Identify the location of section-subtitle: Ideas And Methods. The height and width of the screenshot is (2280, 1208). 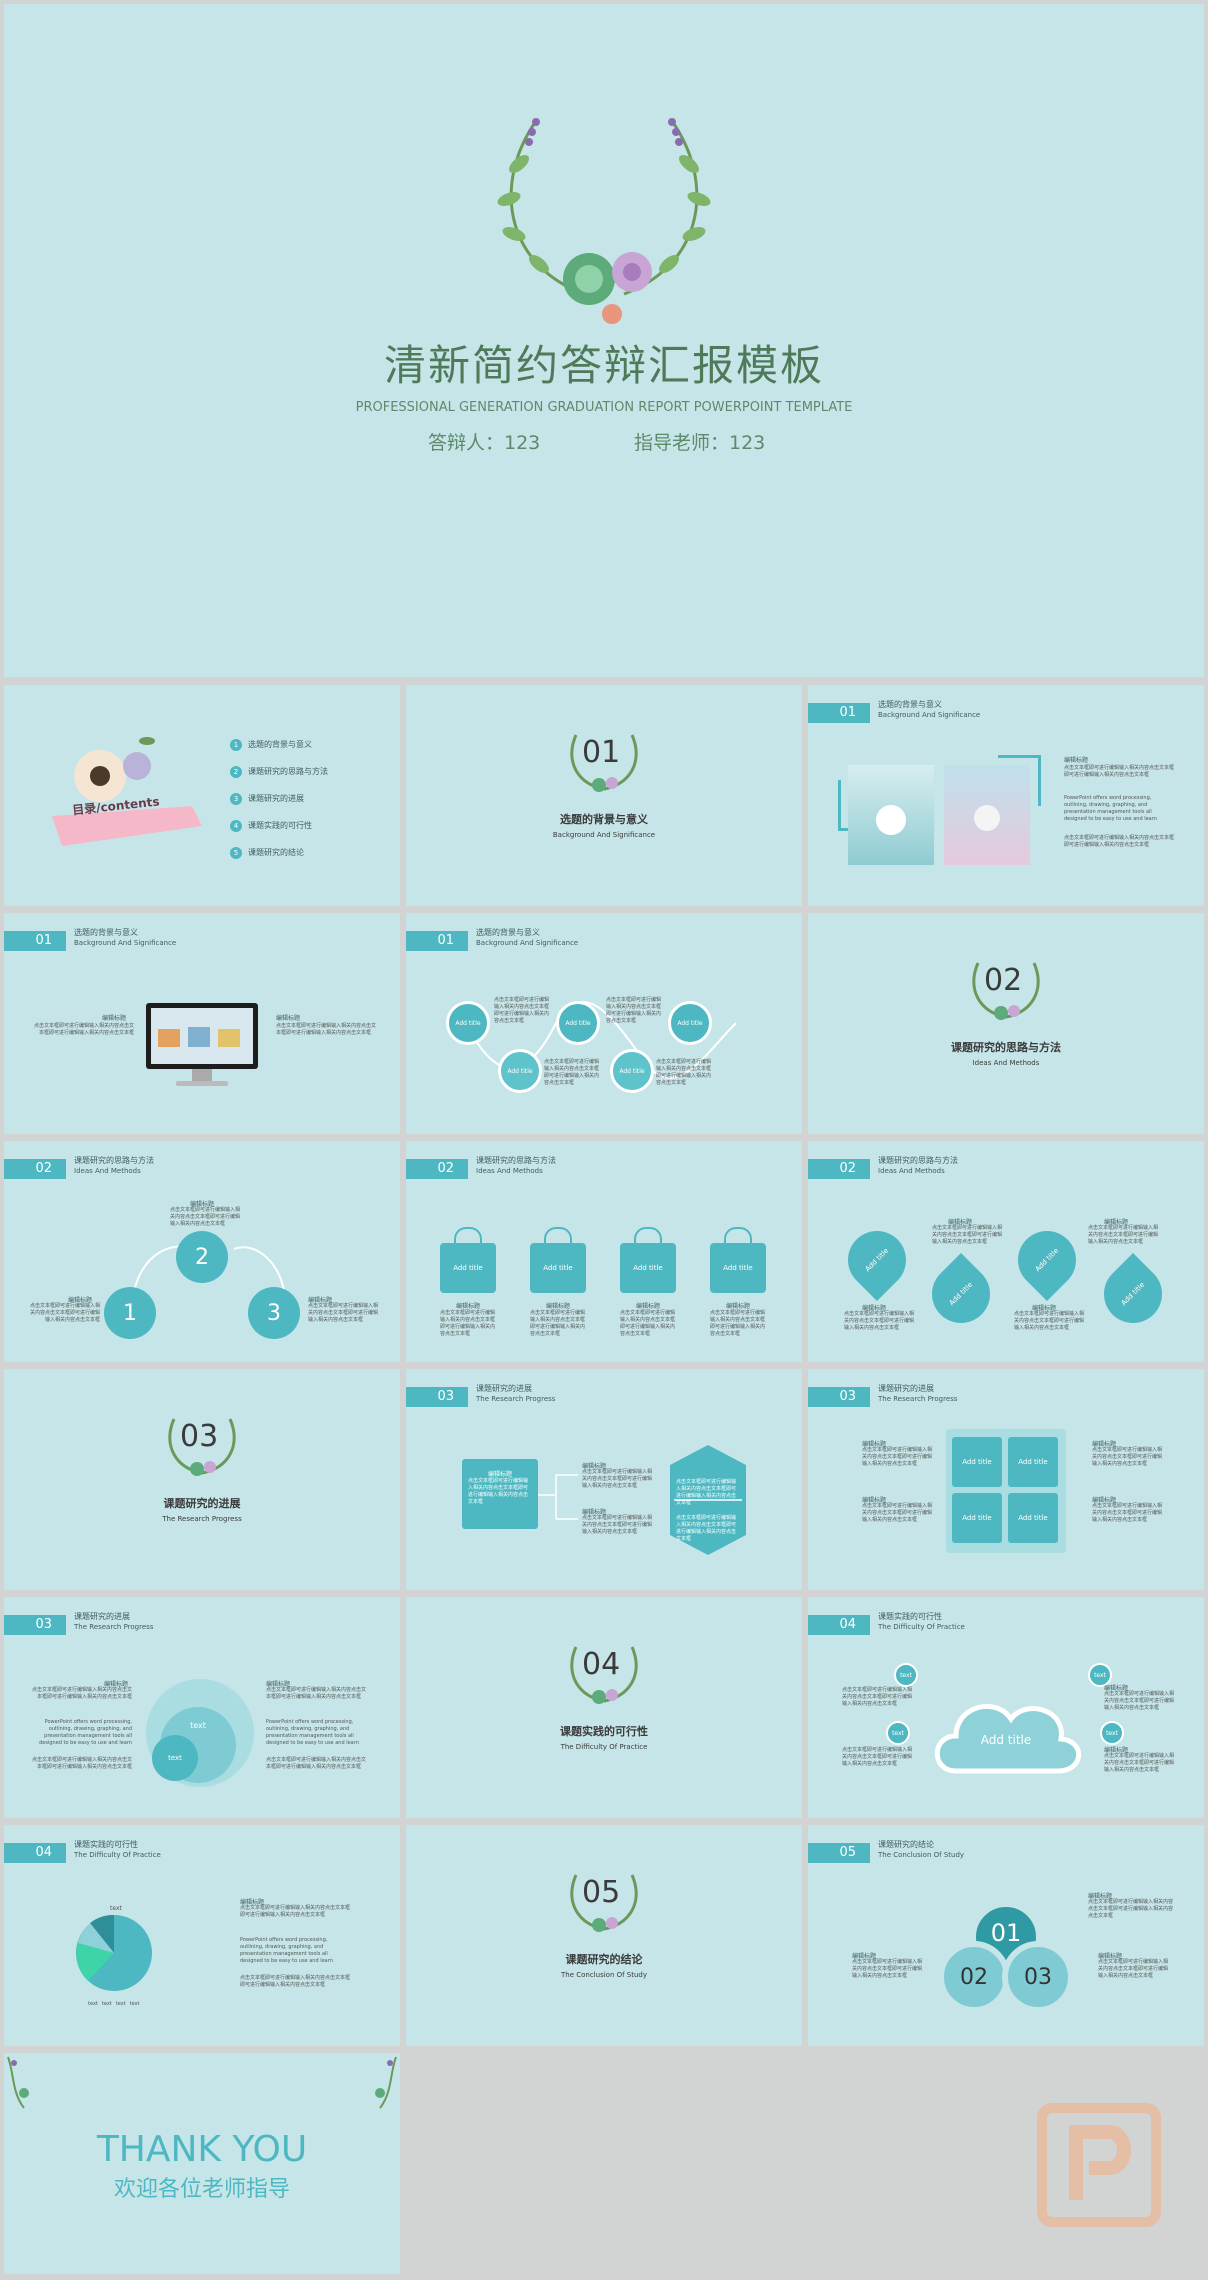
(1006, 1063).